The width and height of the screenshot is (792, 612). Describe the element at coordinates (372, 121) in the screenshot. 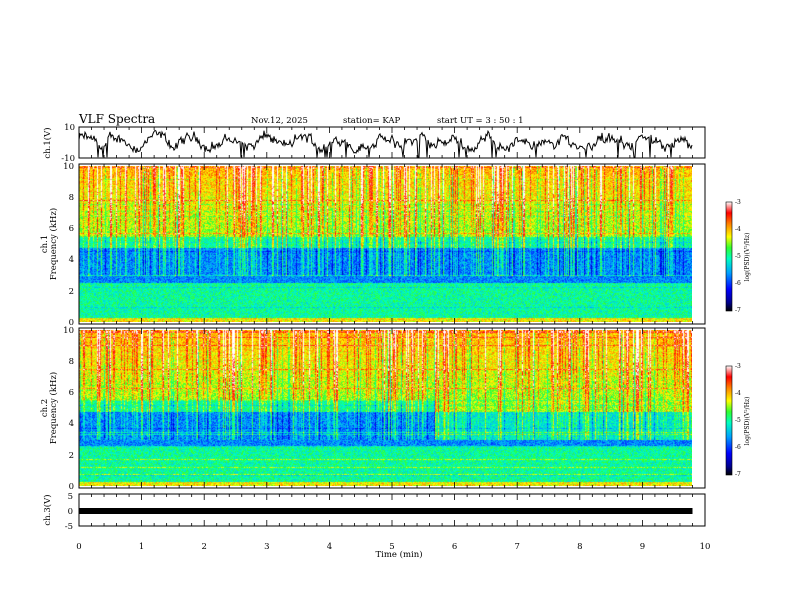

I see `station-label: station= KAP` at that location.